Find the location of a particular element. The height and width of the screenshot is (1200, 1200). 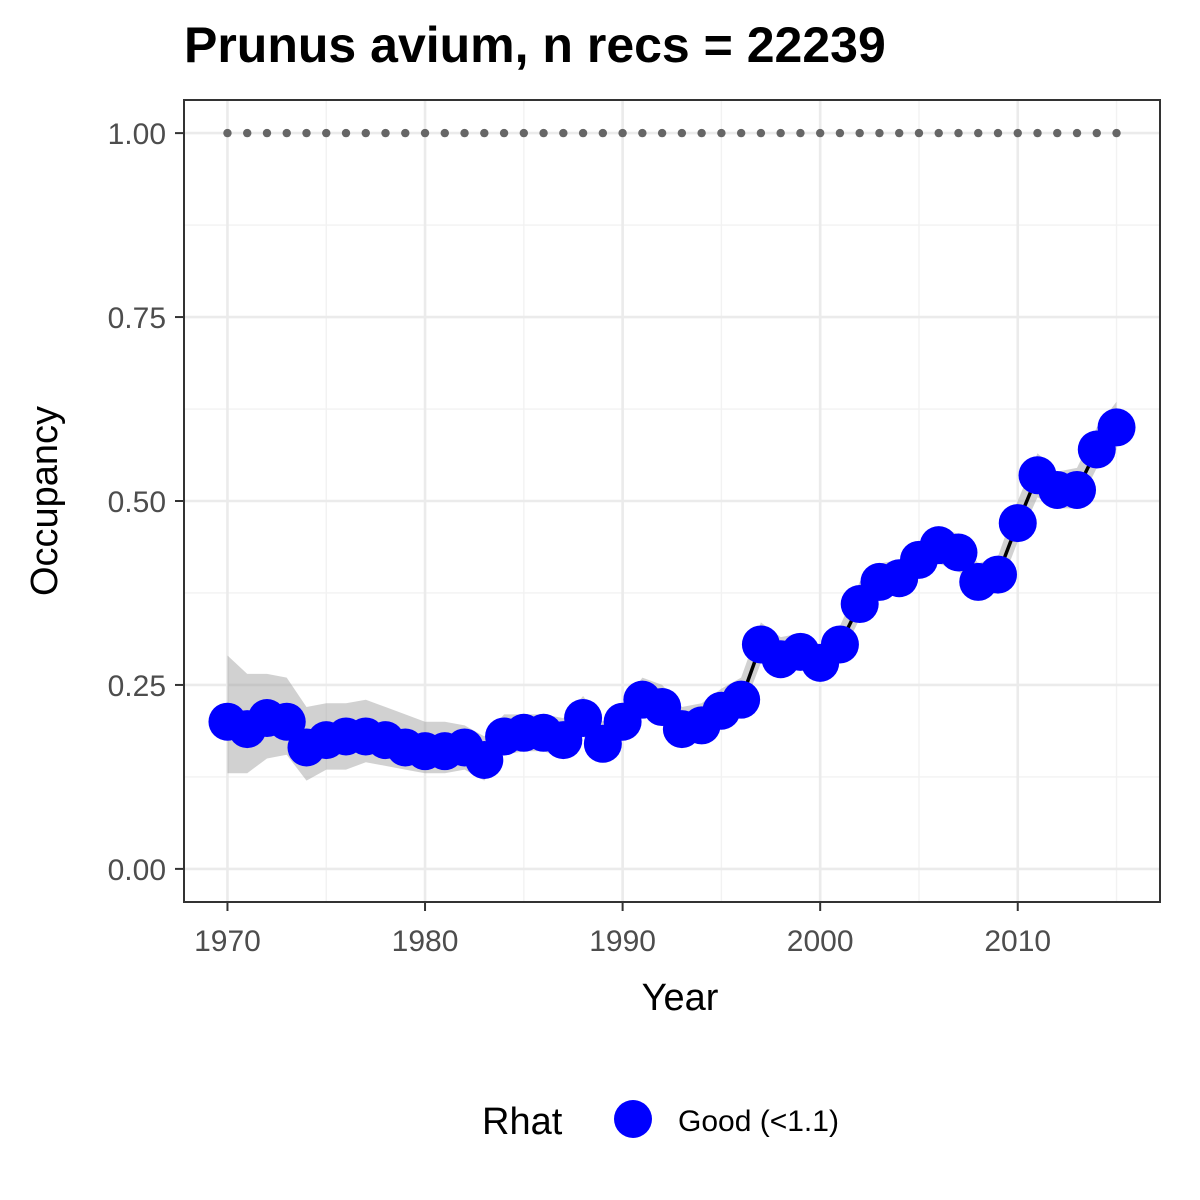

y-axis: 0.00 0.25 0.50 0.75 1.00 is located at coordinates (146, 502).